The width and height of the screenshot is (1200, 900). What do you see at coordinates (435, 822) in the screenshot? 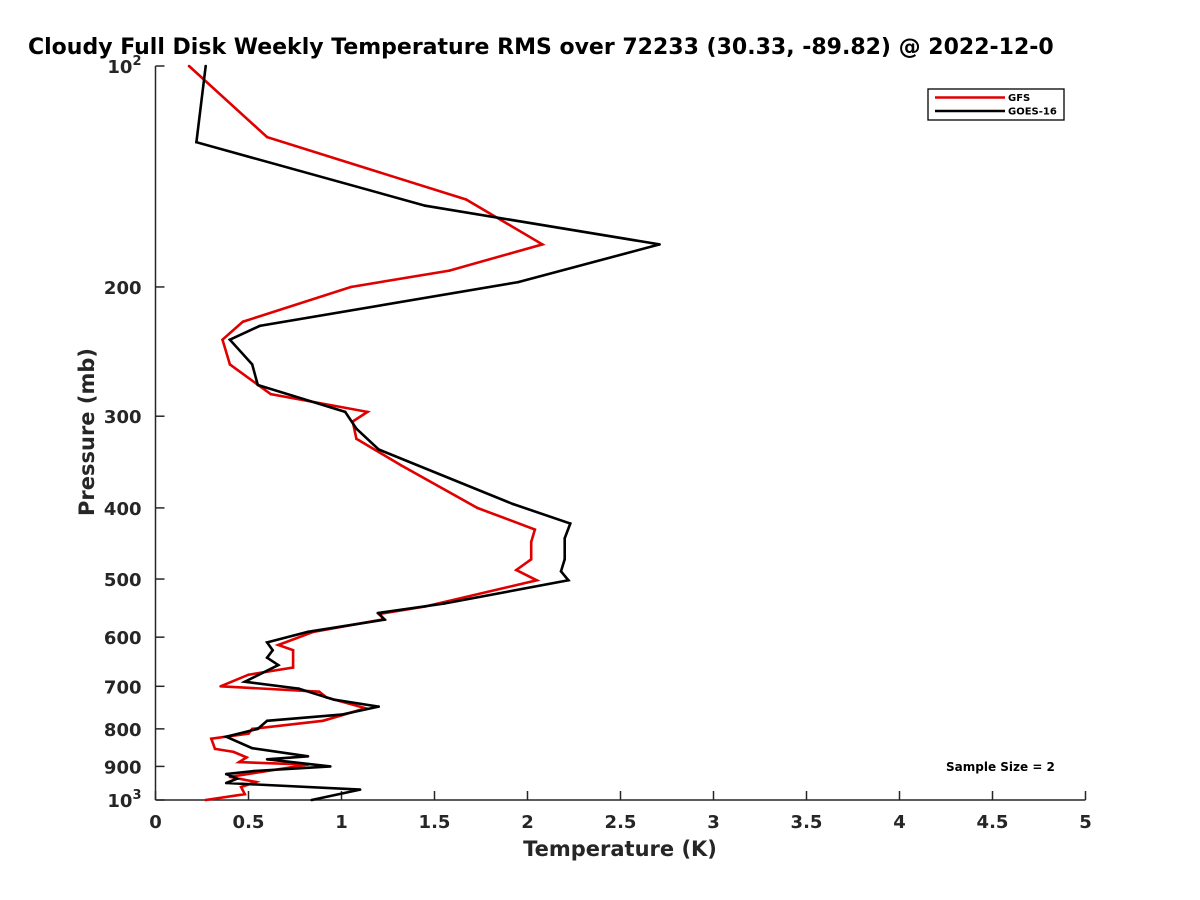
I see `x-tick-label: 1.5` at bounding box center [435, 822].